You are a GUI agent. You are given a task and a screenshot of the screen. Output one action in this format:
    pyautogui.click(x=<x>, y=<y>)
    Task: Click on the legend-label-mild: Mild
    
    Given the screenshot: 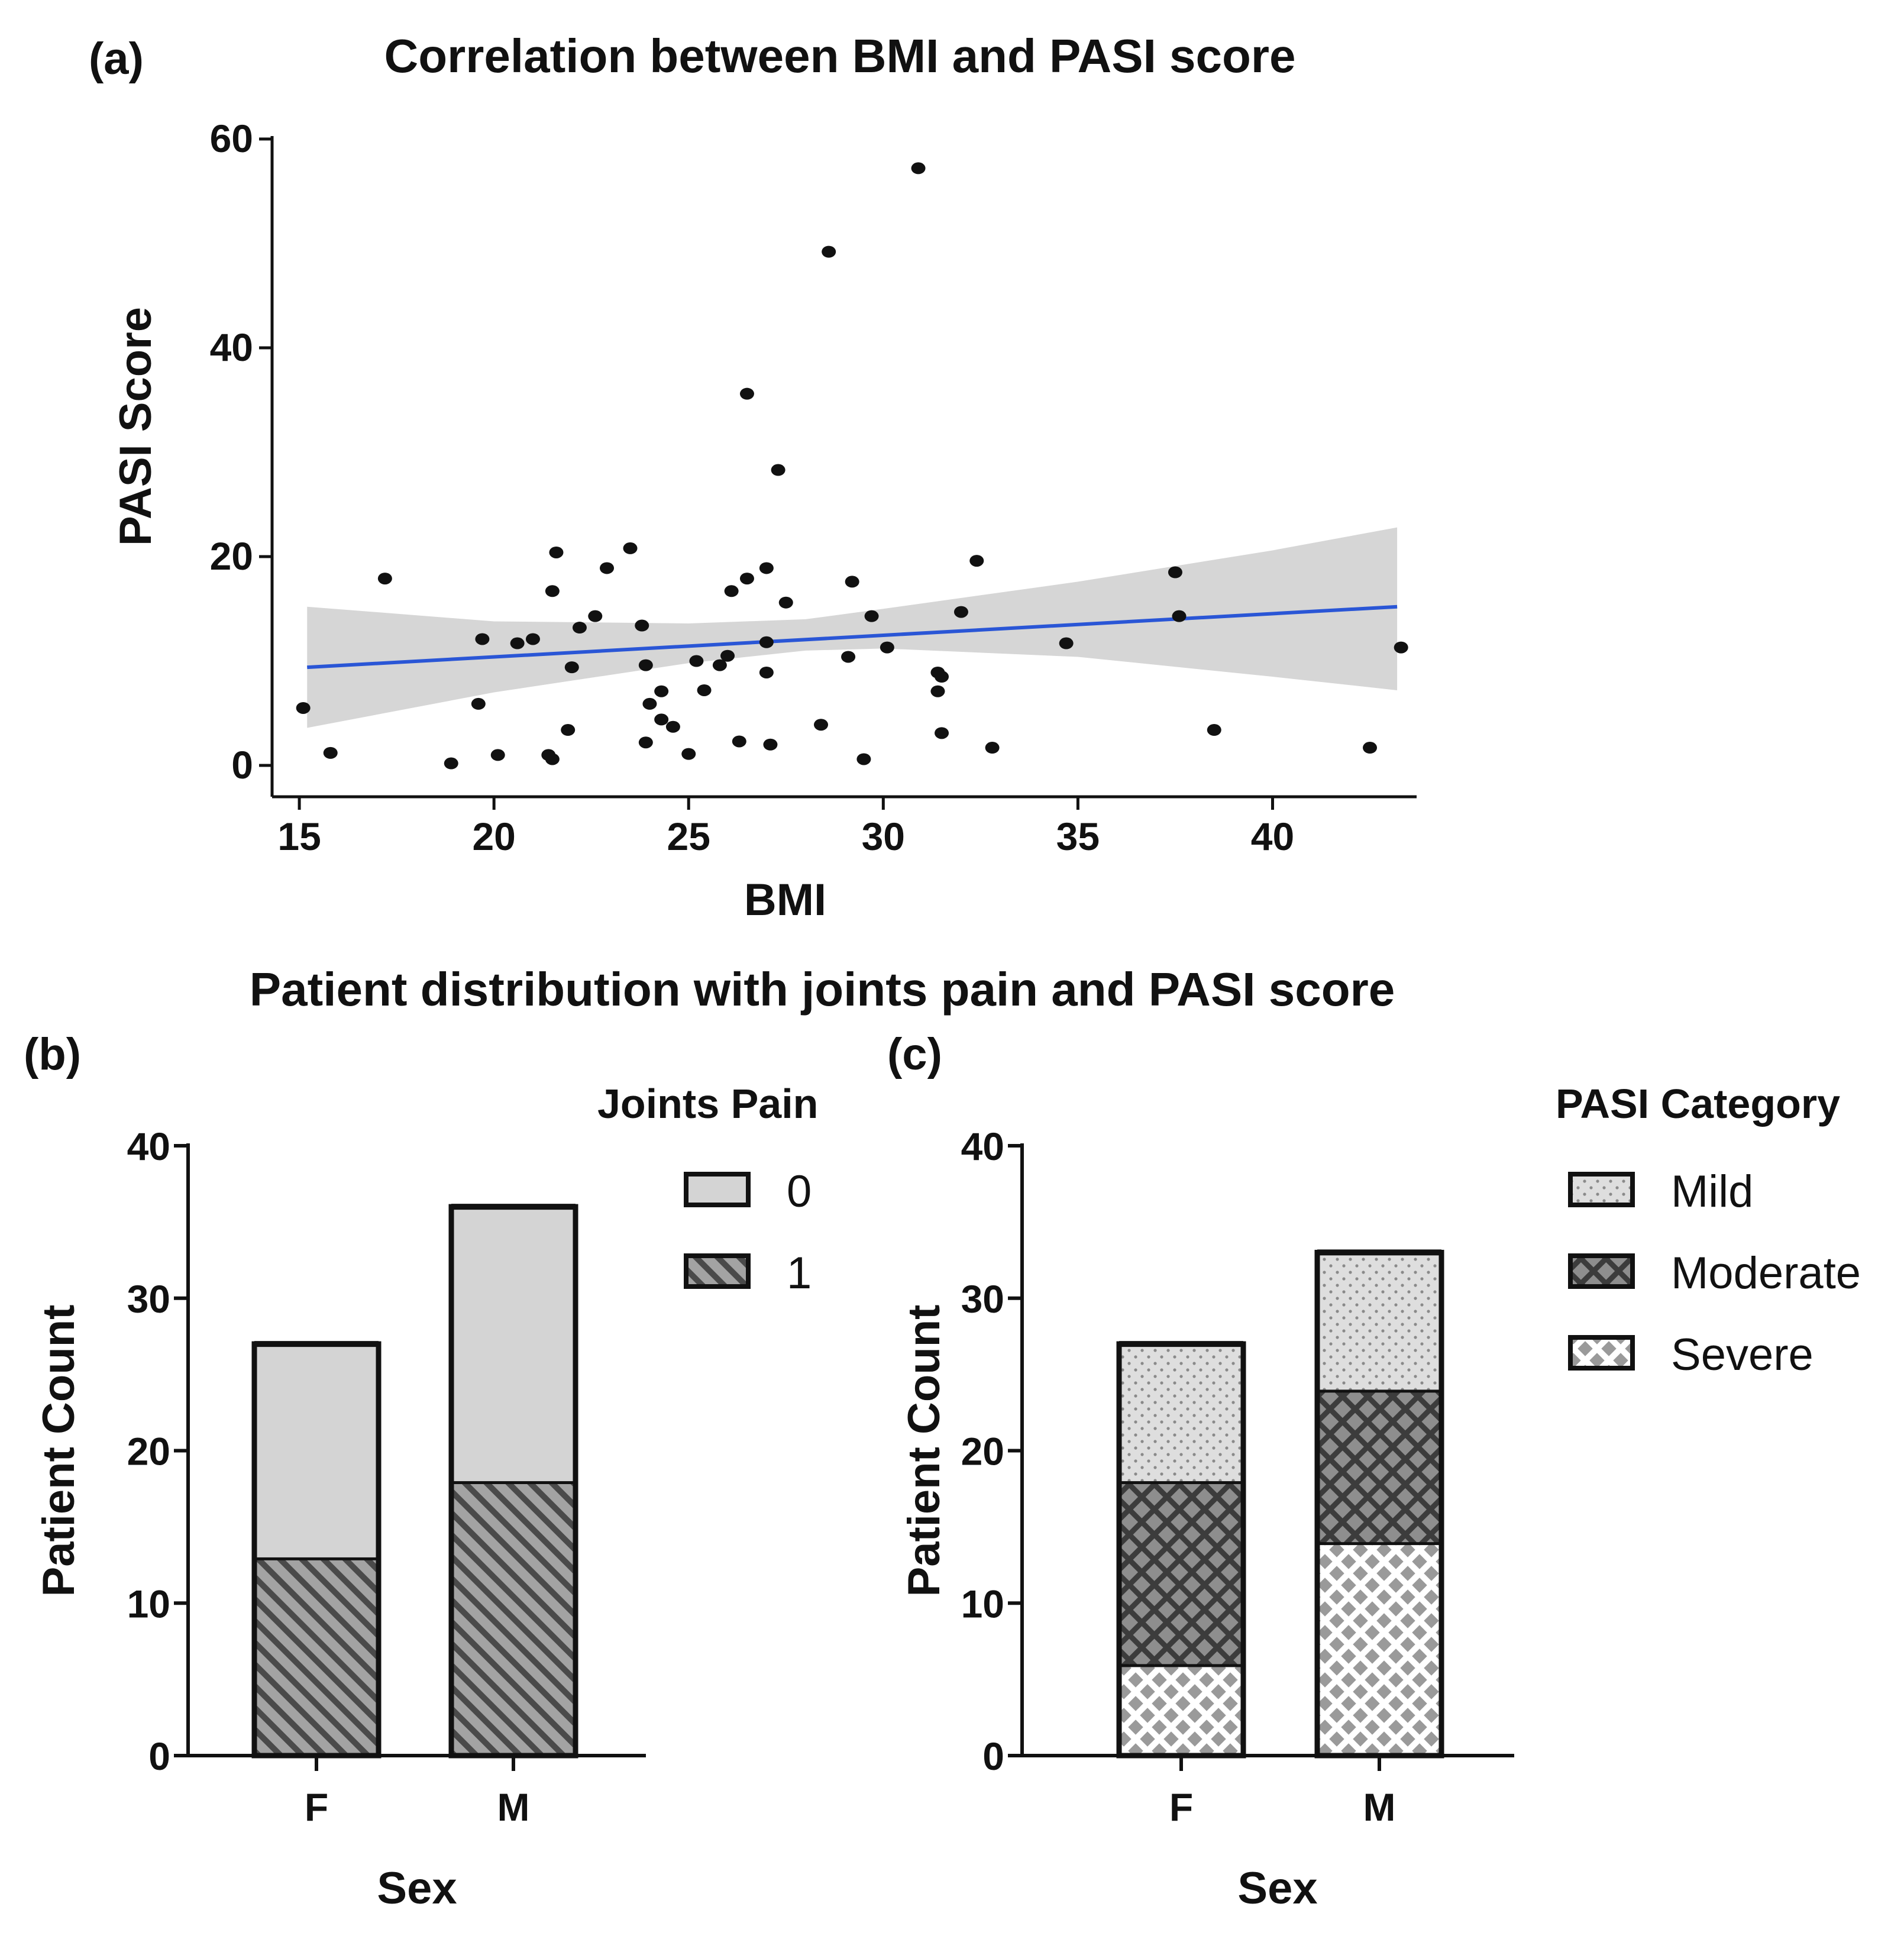 What is the action you would take?
    pyautogui.click(x=1712, y=1191)
    